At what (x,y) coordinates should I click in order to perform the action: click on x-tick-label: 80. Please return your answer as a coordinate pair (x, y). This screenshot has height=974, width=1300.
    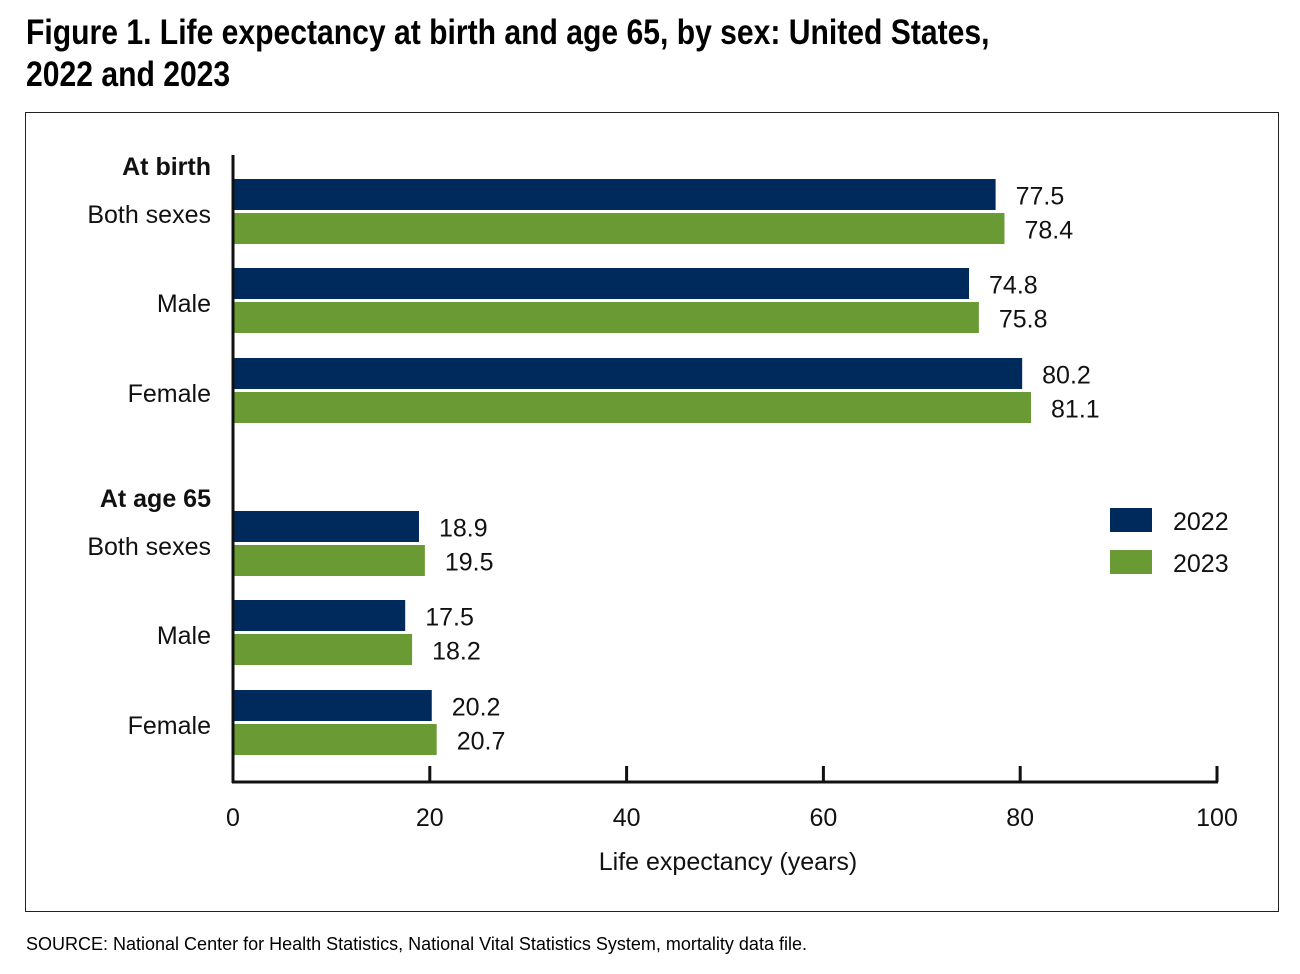
    Looking at the image, I should click on (1020, 818).